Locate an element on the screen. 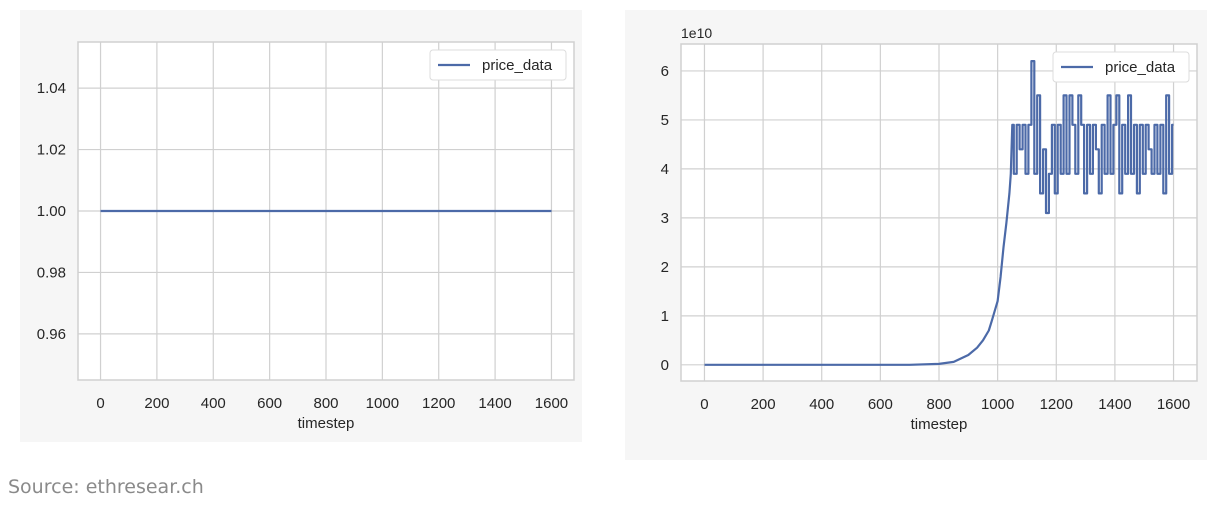 This screenshot has height=506, width=1224. source-caption: Source: ethresear.ch is located at coordinates (106, 487).